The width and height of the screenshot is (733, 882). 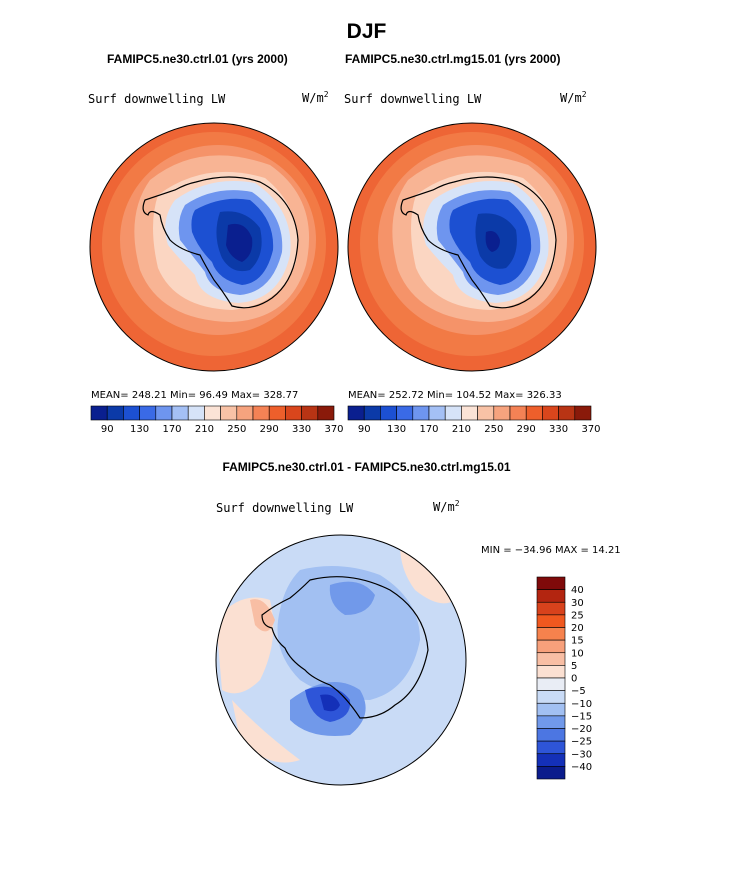 I want to click on panel1-colorbar-label: 330, so click(x=301, y=429).